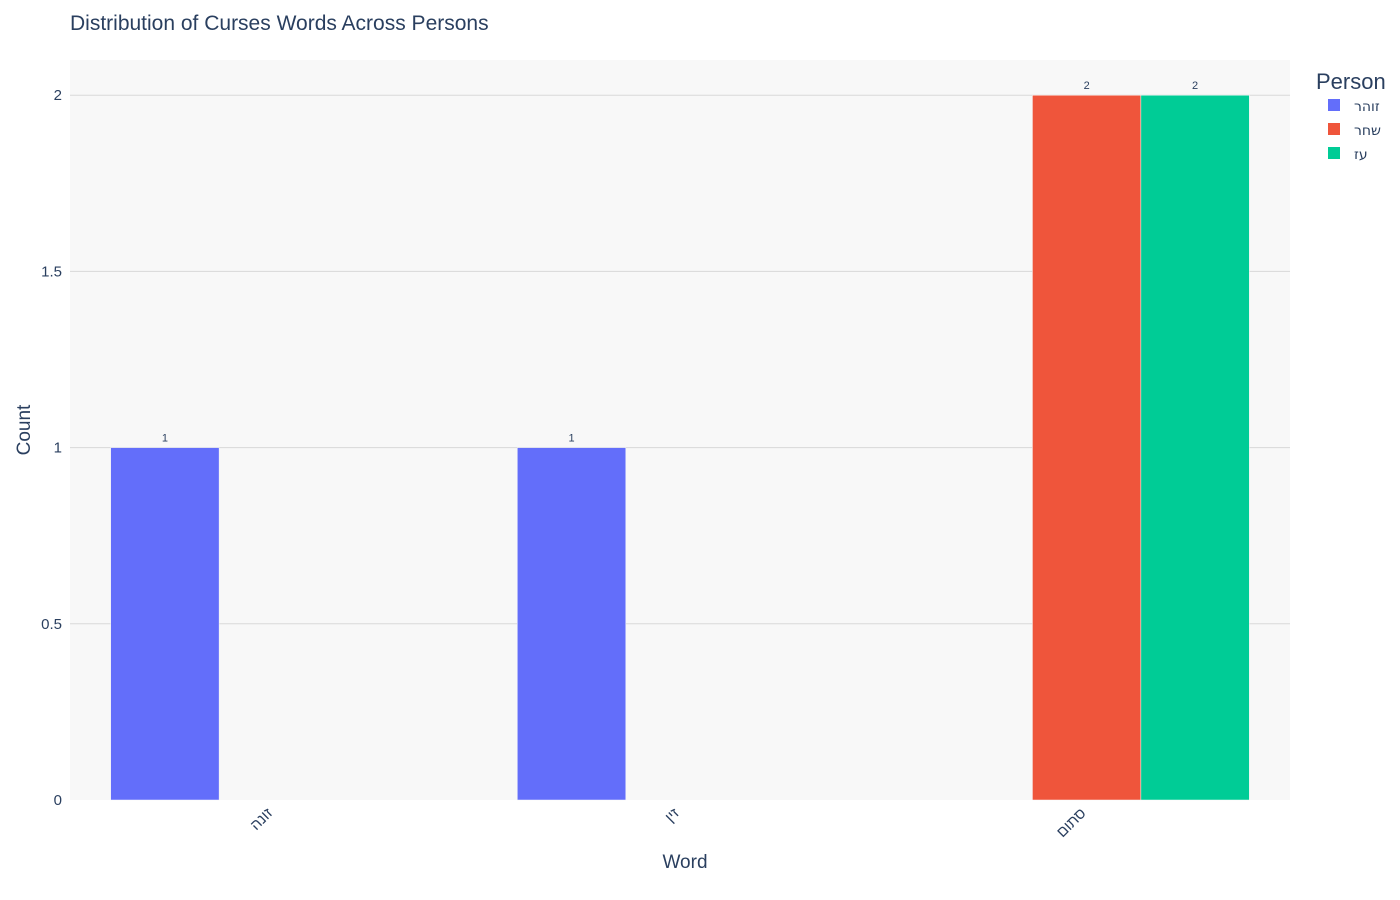  What do you see at coordinates (1367, 131) in the screenshot?
I see `legend-label: שחר` at bounding box center [1367, 131].